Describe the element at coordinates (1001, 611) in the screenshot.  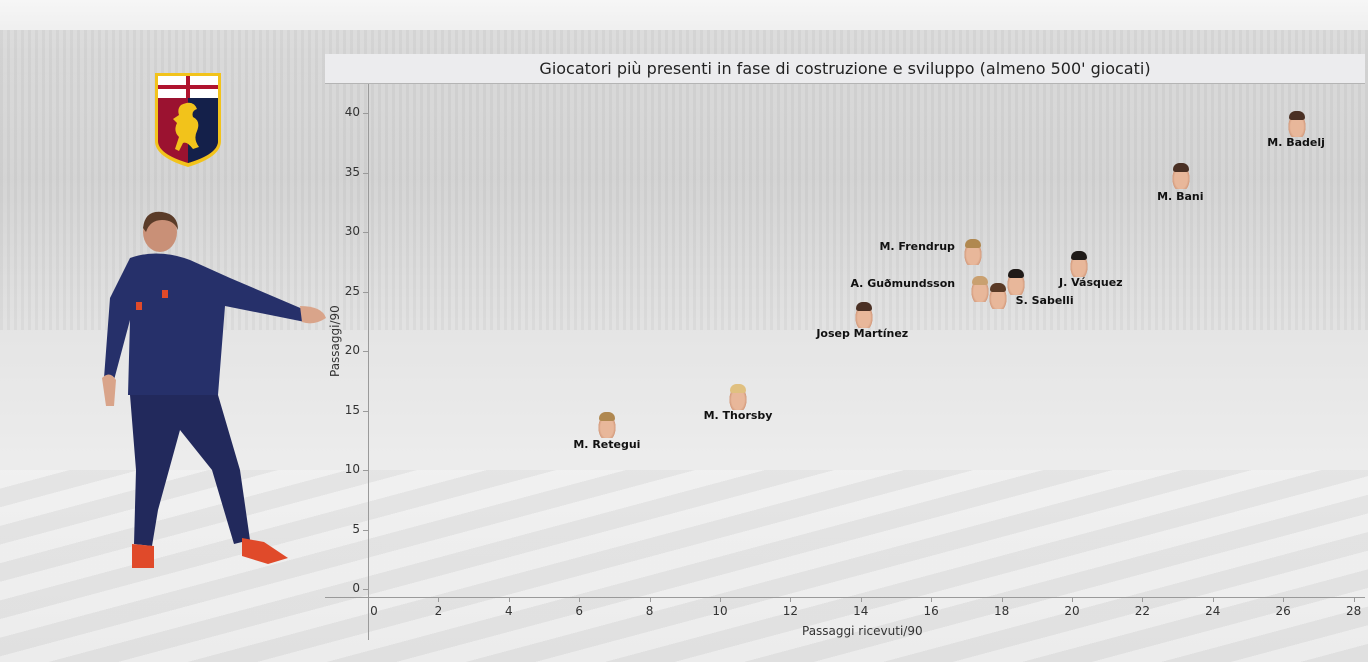
I see `x-tick-label: 18` at that location.